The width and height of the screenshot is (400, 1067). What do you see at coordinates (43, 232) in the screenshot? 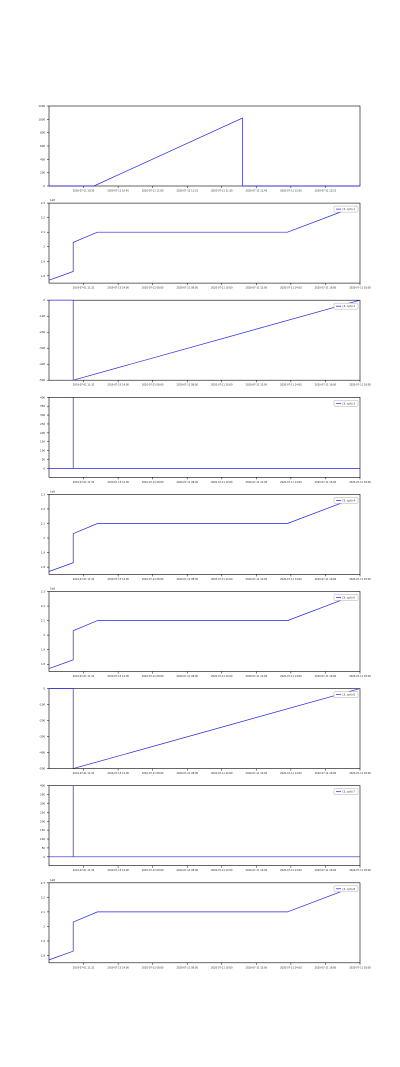
I see `y-tick-label: 2.1` at bounding box center [43, 232].